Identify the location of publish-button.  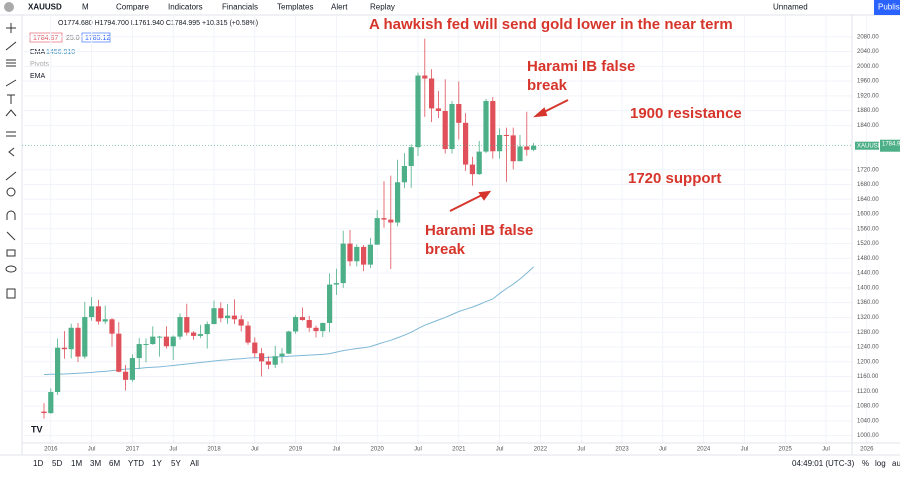
(887, 7).